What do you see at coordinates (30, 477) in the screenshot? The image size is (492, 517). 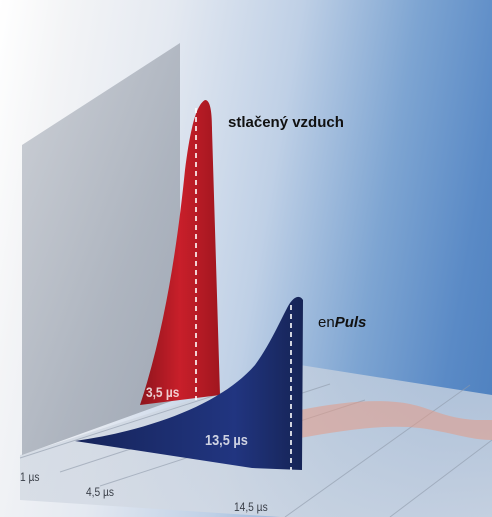 I see `time-tick-1: 1 µs` at bounding box center [30, 477].